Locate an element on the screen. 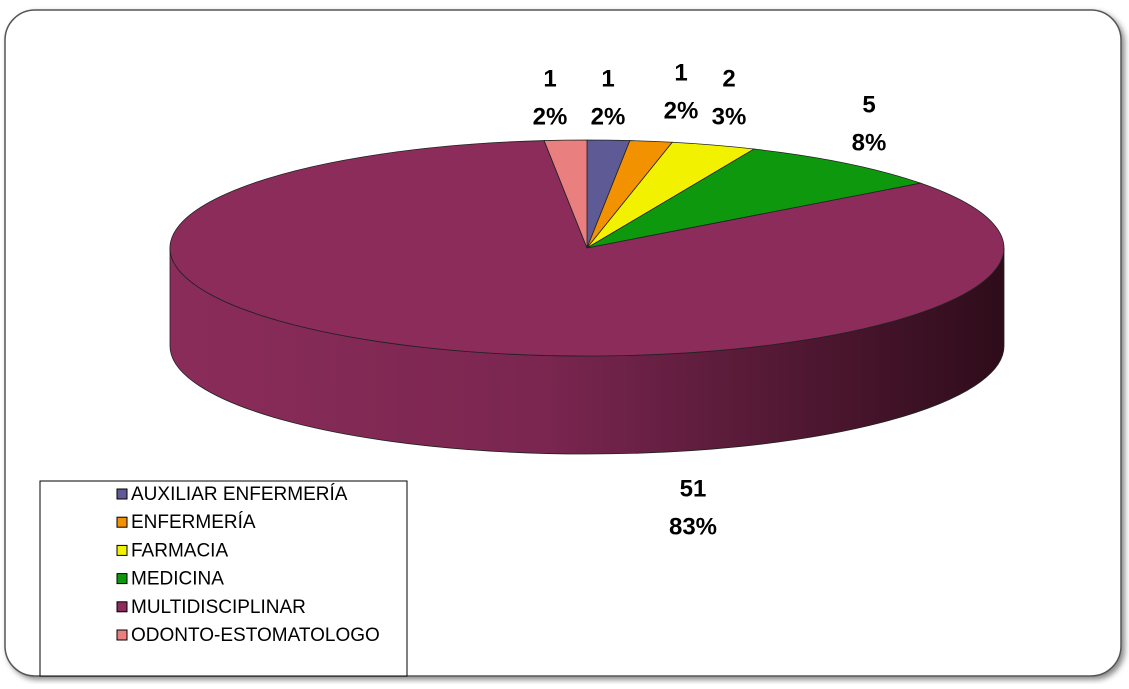 The image size is (1129, 689). legend-label: MEDICINA is located at coordinates (177, 579).